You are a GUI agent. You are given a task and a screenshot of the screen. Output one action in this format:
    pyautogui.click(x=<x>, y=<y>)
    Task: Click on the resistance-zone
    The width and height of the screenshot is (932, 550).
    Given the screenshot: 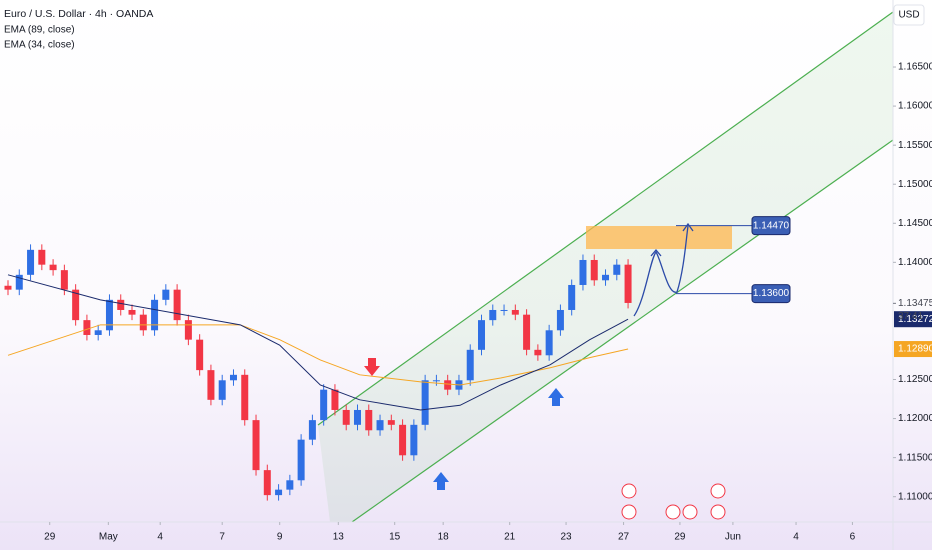 What is the action you would take?
    pyautogui.click(x=659, y=237)
    